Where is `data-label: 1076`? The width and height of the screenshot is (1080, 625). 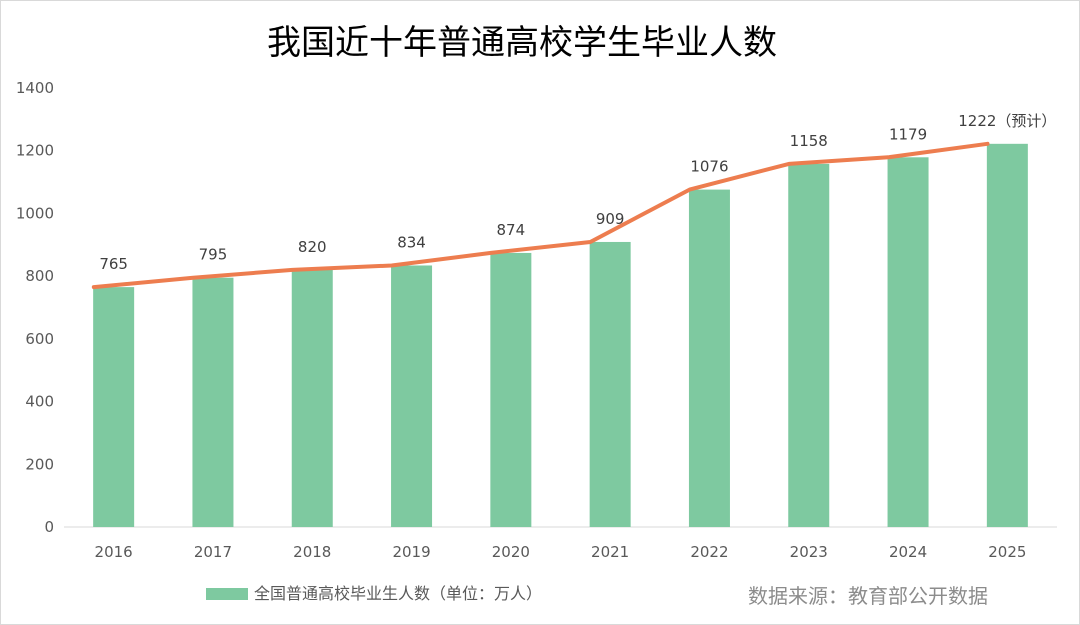 data-label: 1076 is located at coordinates (709, 167).